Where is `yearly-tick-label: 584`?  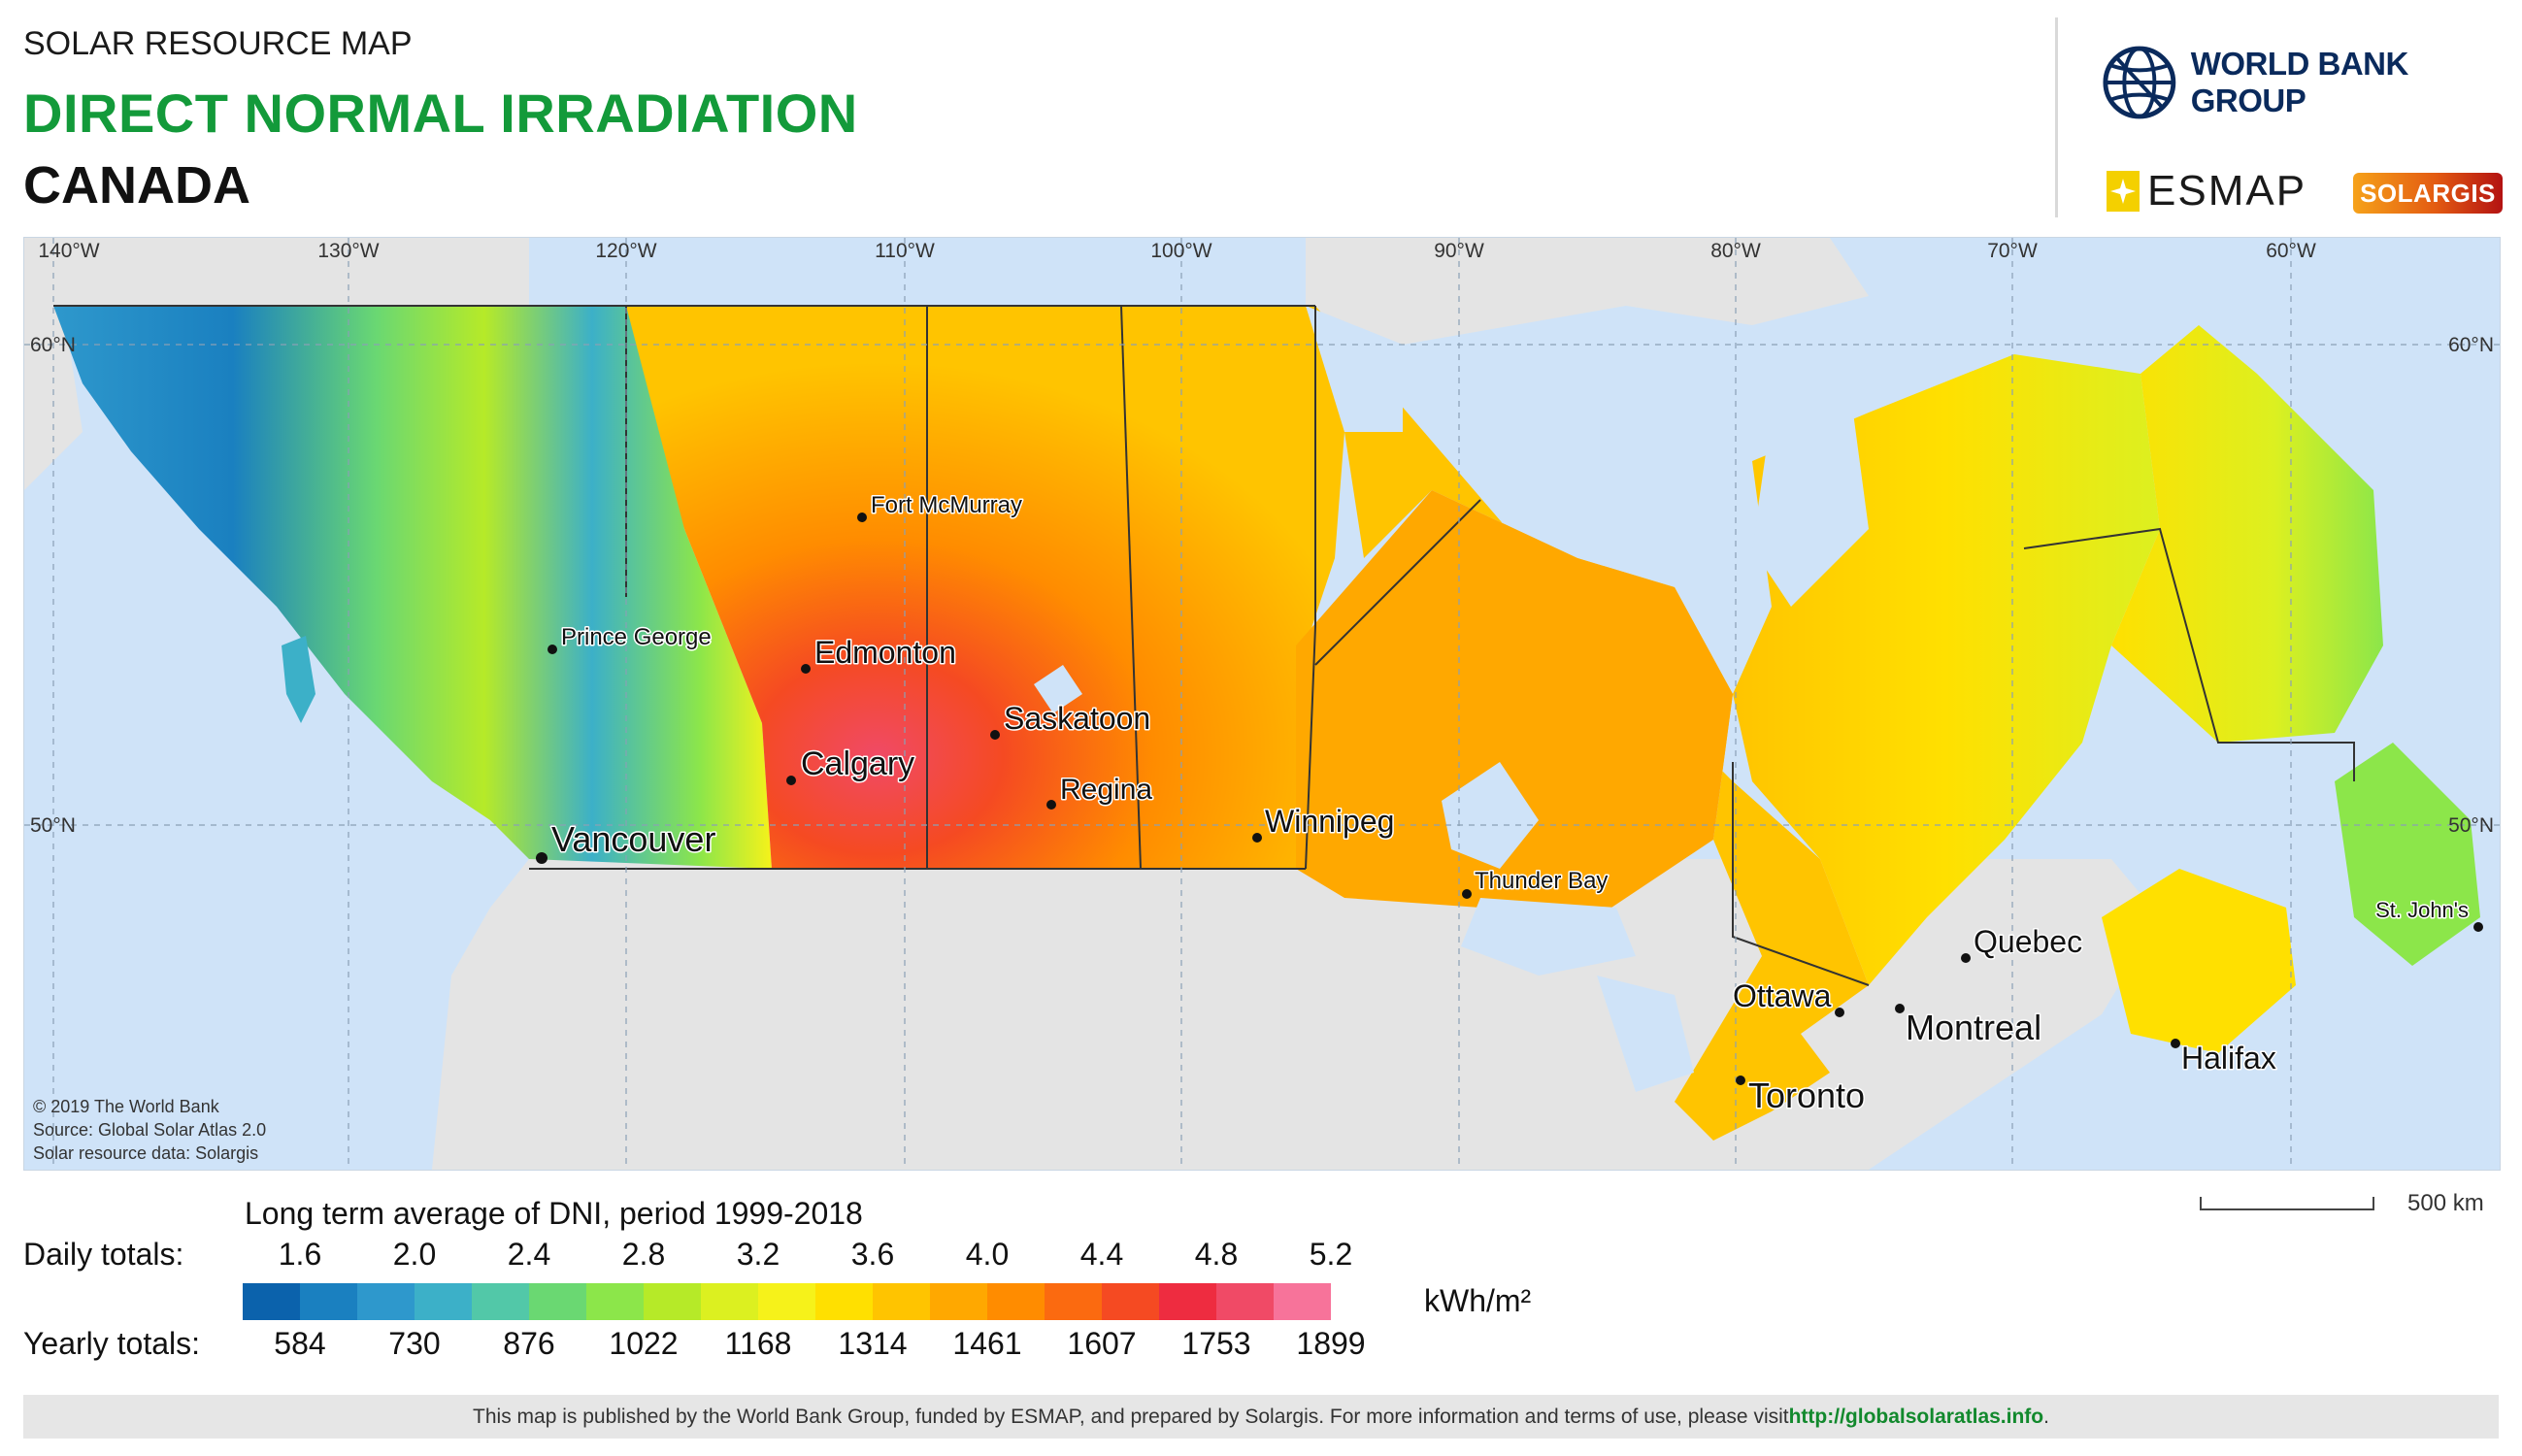 yearly-tick-label: 584 is located at coordinates (300, 1343).